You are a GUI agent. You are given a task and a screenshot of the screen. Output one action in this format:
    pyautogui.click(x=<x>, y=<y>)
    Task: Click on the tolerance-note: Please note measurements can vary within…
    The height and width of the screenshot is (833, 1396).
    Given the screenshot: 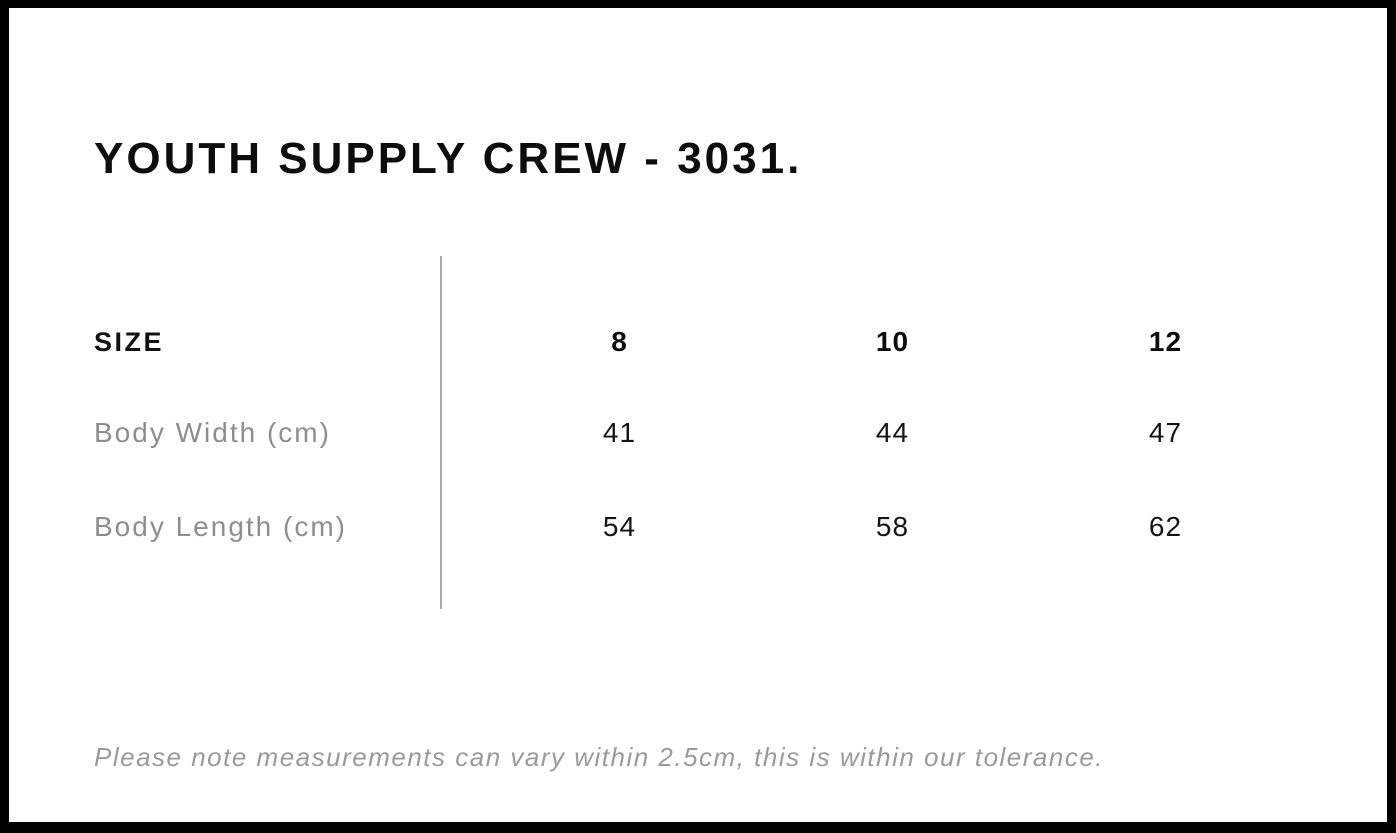 What is the action you would take?
    pyautogui.click(x=599, y=757)
    